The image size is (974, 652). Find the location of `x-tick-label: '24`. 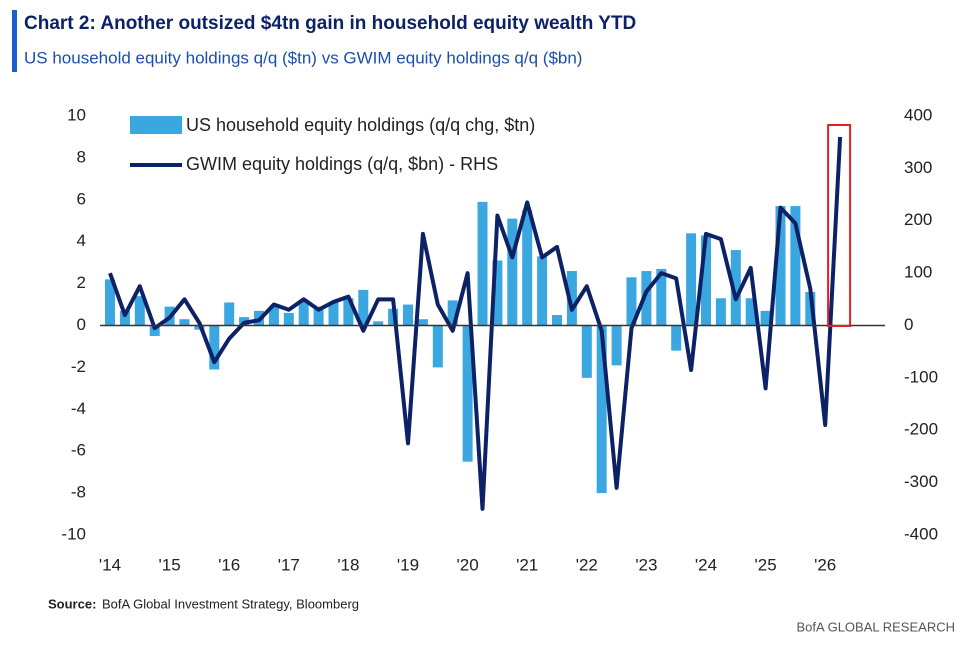

x-tick-label: '24 is located at coordinates (706, 564).